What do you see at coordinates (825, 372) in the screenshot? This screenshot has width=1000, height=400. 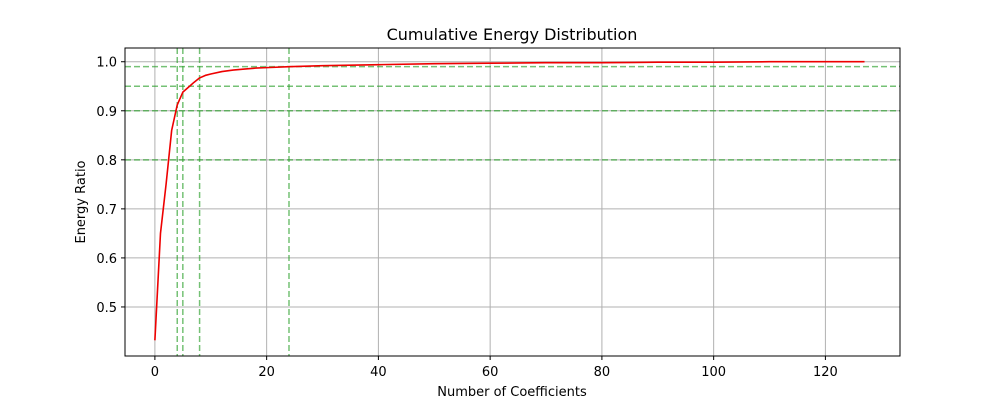 I see `x-tick-label: 120` at bounding box center [825, 372].